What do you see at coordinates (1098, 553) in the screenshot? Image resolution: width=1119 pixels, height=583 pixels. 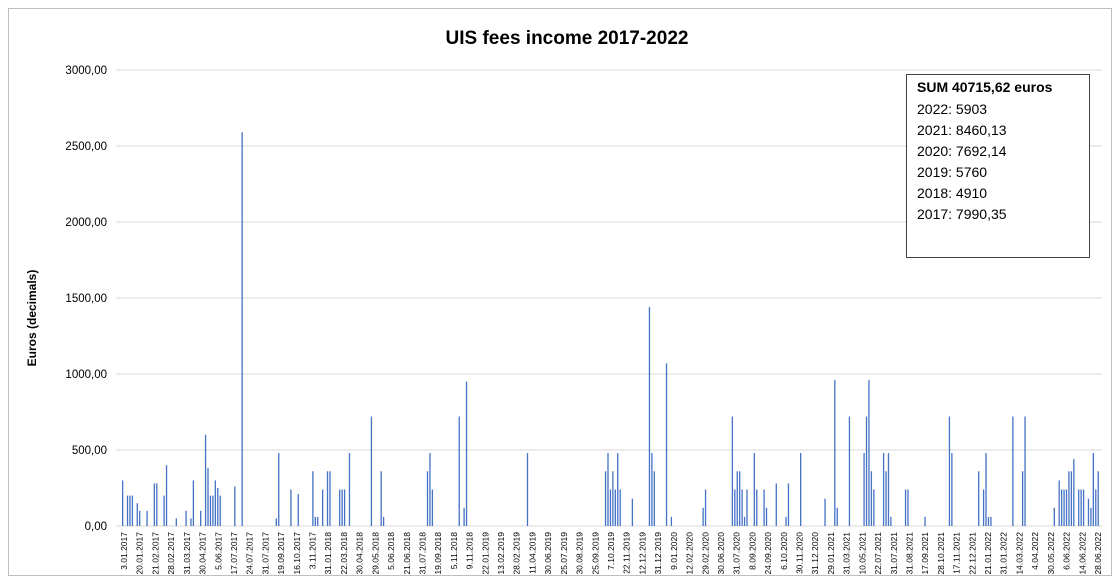 I see `x-tick-label: 28.06.2022` at bounding box center [1098, 553].